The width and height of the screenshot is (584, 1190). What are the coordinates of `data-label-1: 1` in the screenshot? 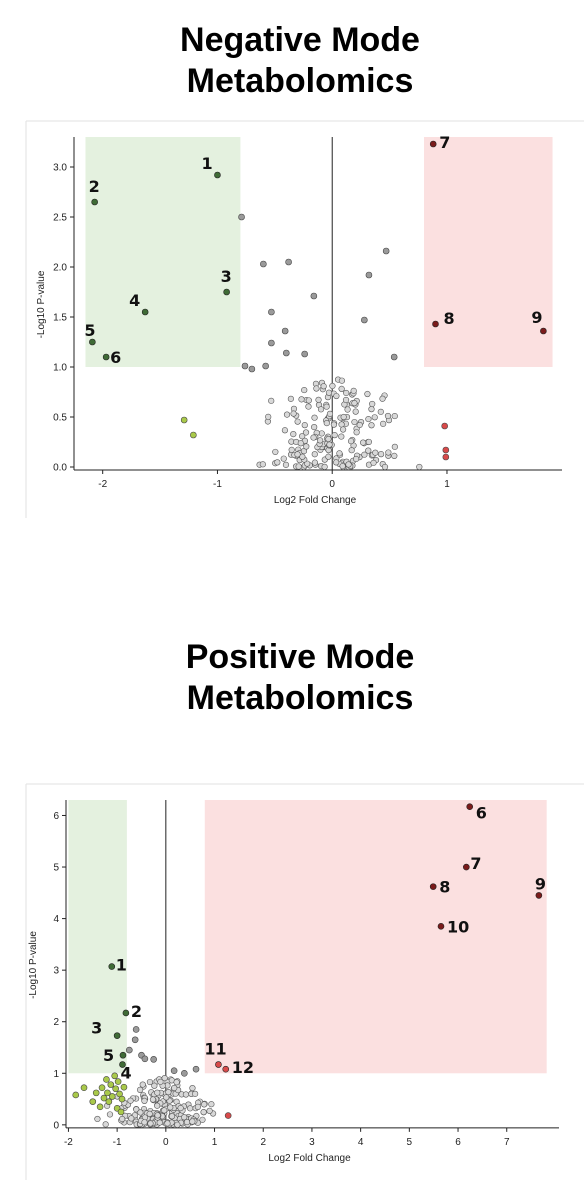 It's located at (206, 163).